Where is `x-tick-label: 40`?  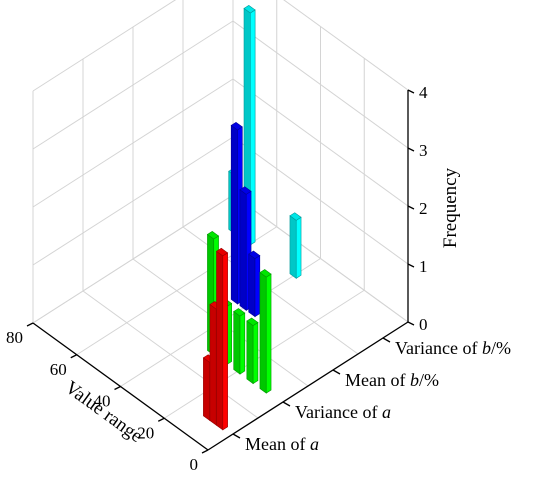 x-tick-label: 40 is located at coordinates (102, 401).